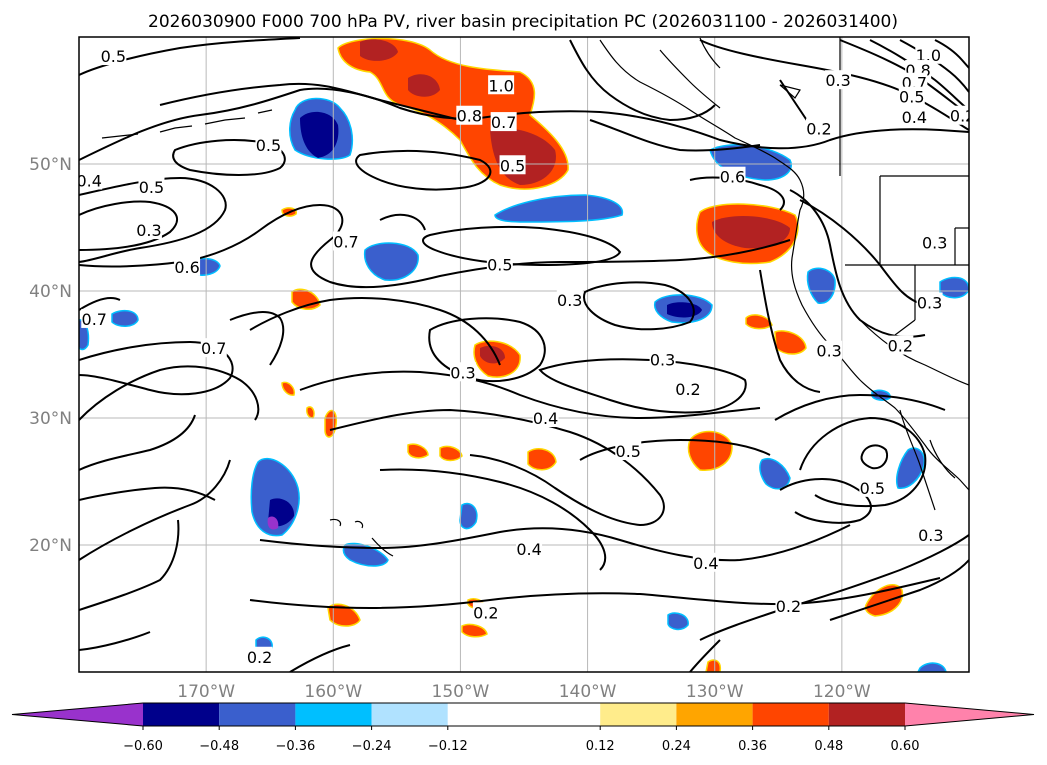  Describe the element at coordinates (50, 419) in the screenshot. I see `latitude-tick-label: 30°N` at that location.